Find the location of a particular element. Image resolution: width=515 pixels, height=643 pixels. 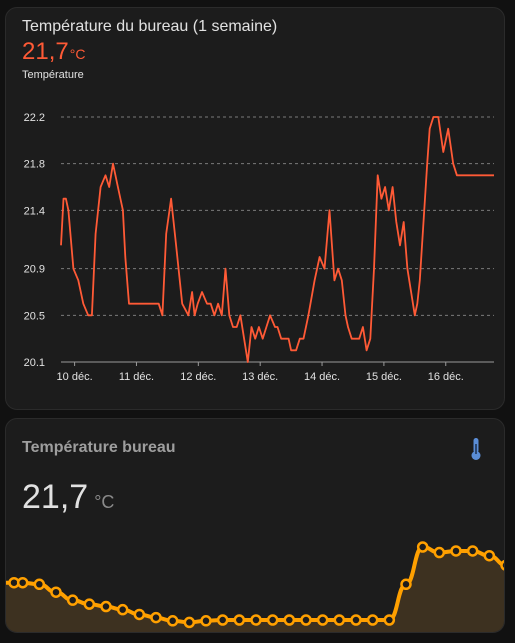

thermometer-icon is located at coordinates (476, 449).